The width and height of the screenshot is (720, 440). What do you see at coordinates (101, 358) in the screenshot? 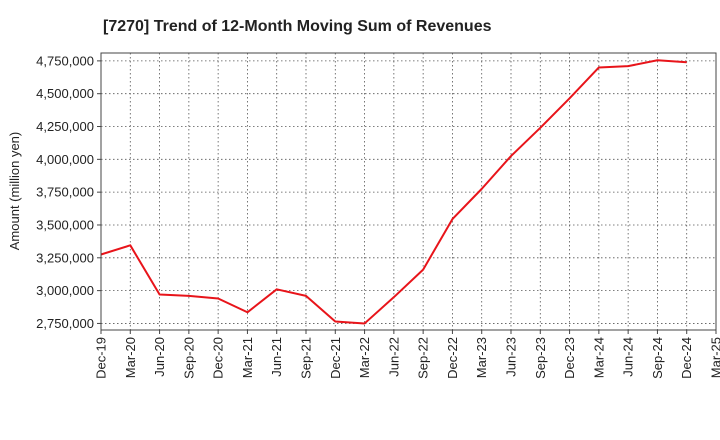
I see `x-tick-label: Dec-19` at bounding box center [101, 358].